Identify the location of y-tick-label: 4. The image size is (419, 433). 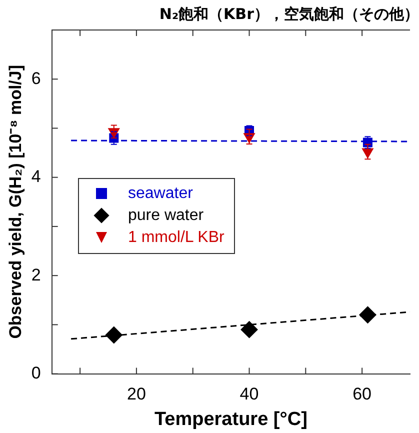
(36, 176).